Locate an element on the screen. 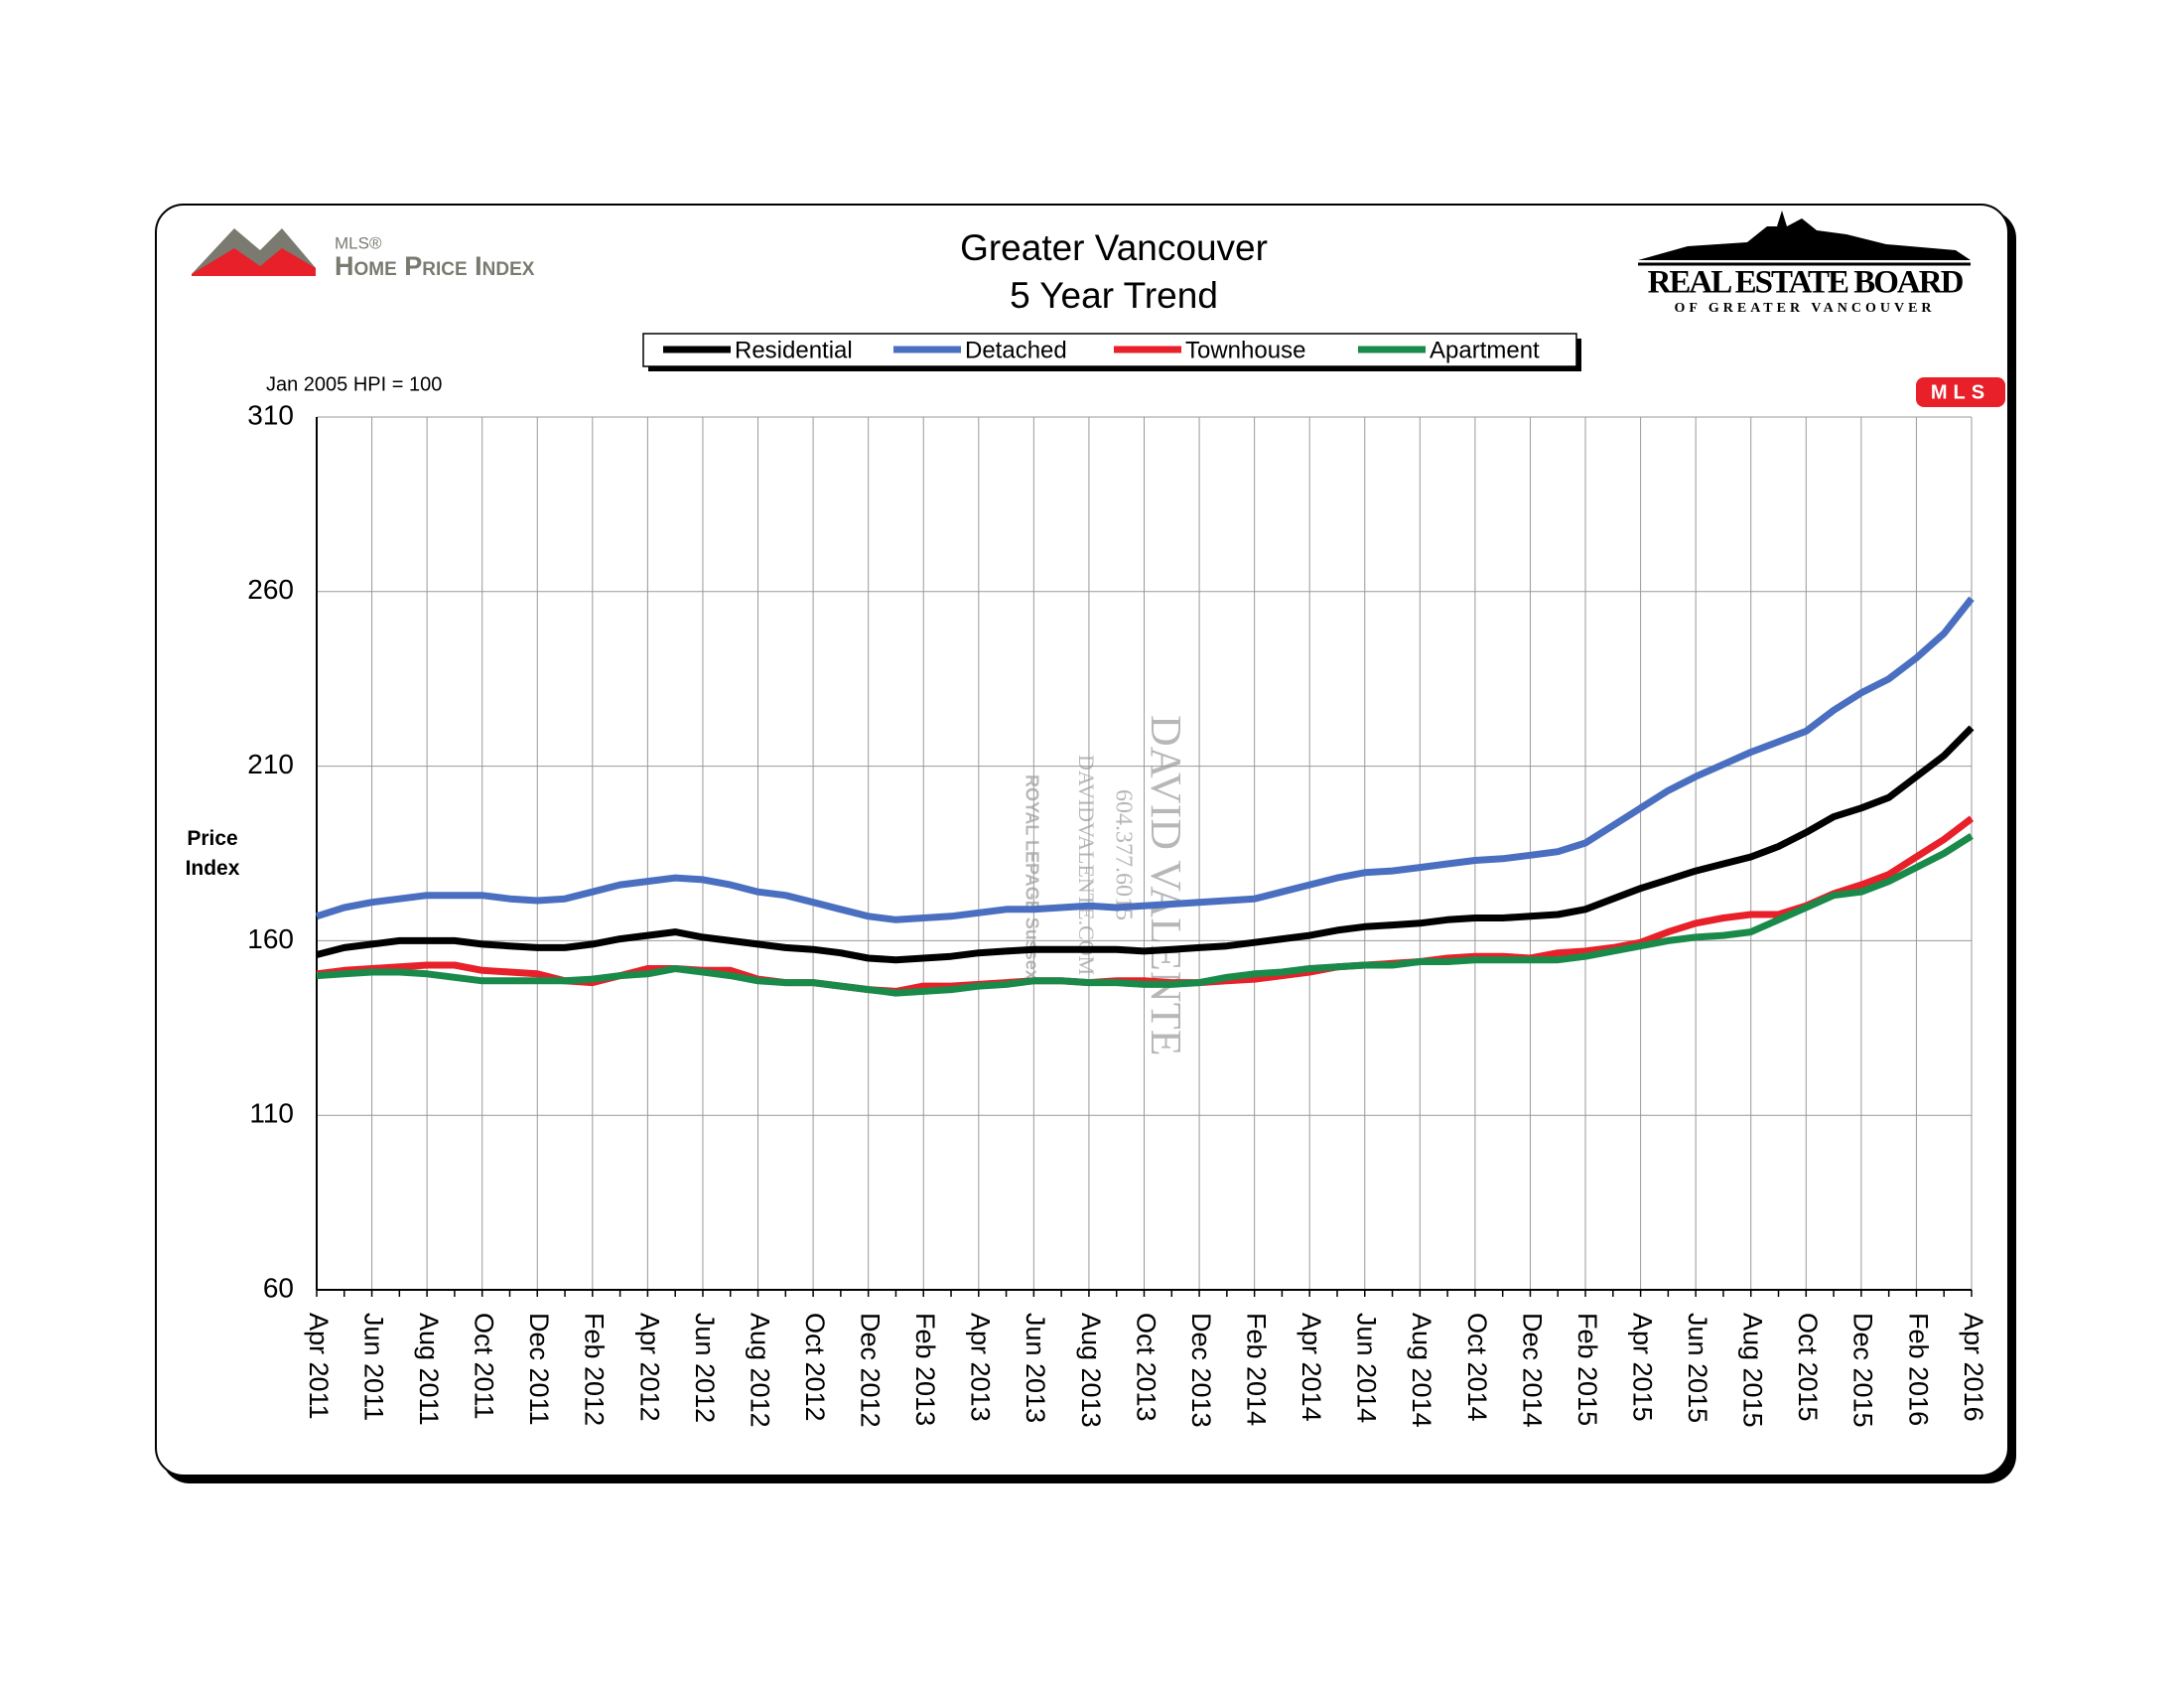 The width and height of the screenshot is (2184, 1688). badge is located at coordinates (1960, 392).